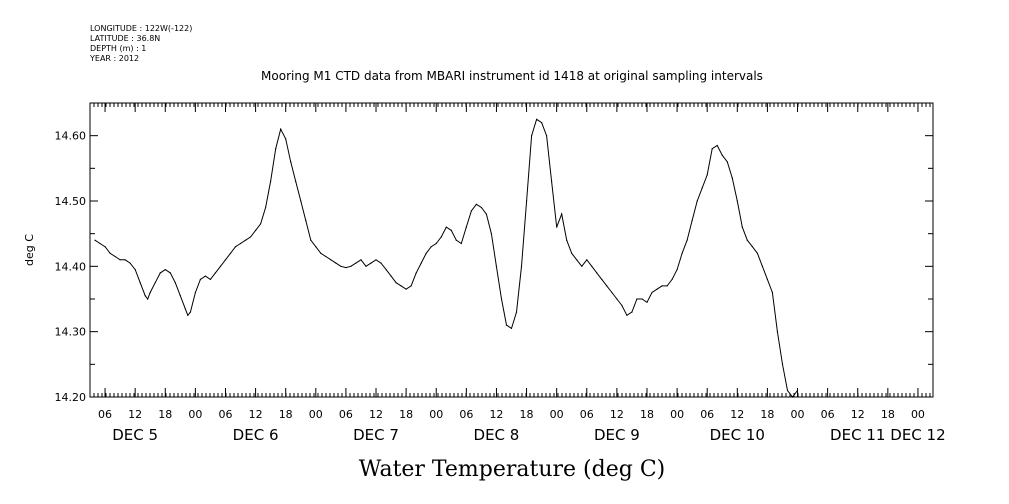 The height and width of the screenshot is (504, 1009). Describe the element at coordinates (71, 266) in the screenshot. I see `y-tick-label: 14.40` at that location.